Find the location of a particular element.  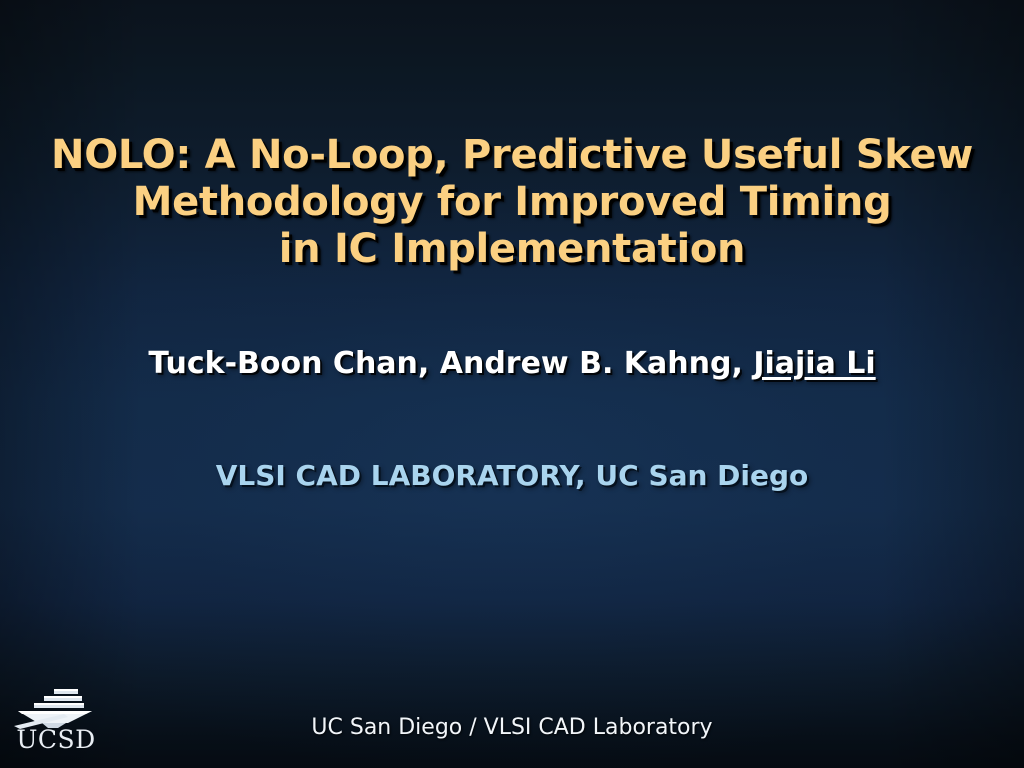

title-line-3: in IC Implementation is located at coordinates (512, 249).